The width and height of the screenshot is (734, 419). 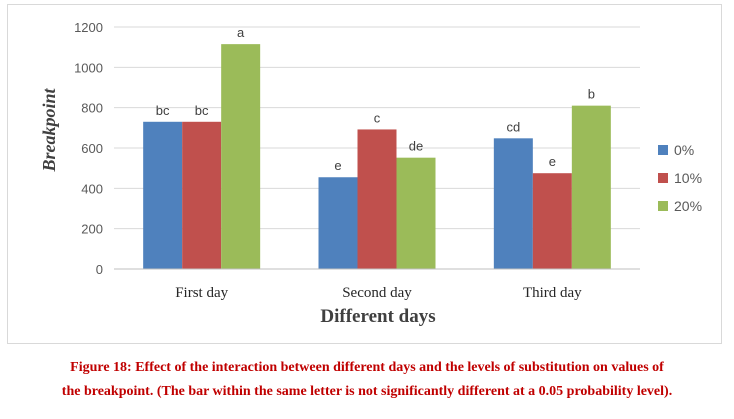 I want to click on y-tick-label: 800, so click(x=92, y=108).